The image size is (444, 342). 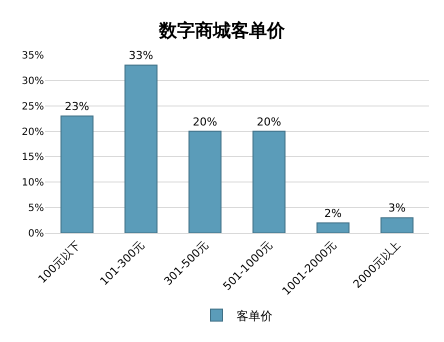 I want to click on data-label: 23%, so click(x=77, y=107).